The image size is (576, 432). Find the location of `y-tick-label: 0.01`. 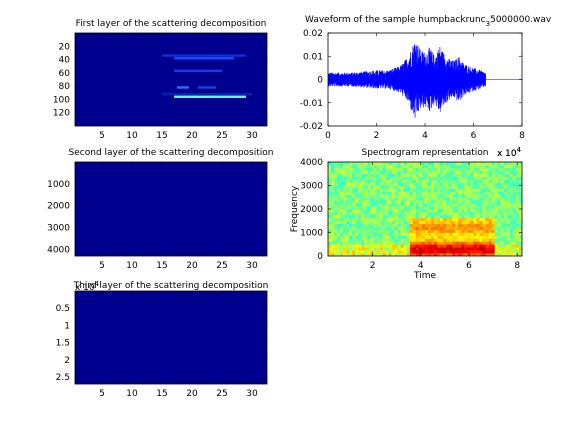

y-tick-label: 0.01 is located at coordinates (313, 57).